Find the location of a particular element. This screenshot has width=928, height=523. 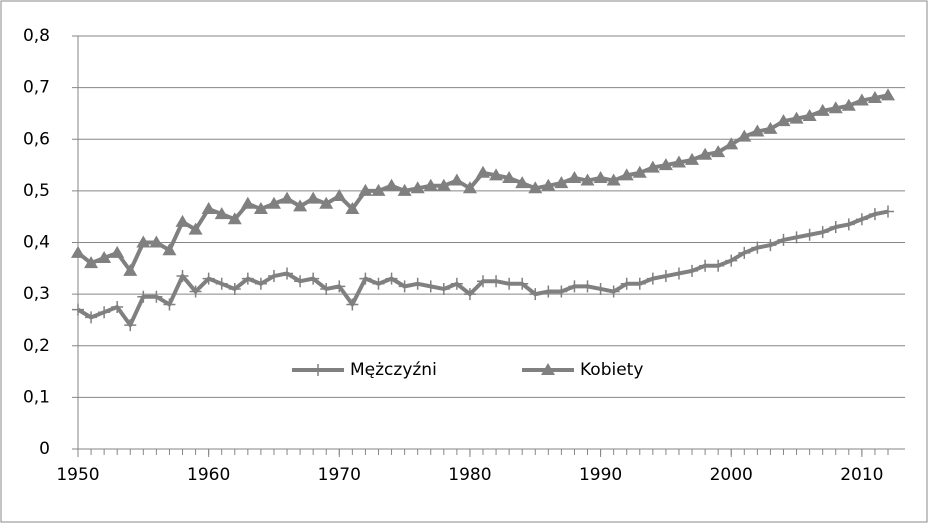

x-tick-label: 1980 is located at coordinates (469, 475).